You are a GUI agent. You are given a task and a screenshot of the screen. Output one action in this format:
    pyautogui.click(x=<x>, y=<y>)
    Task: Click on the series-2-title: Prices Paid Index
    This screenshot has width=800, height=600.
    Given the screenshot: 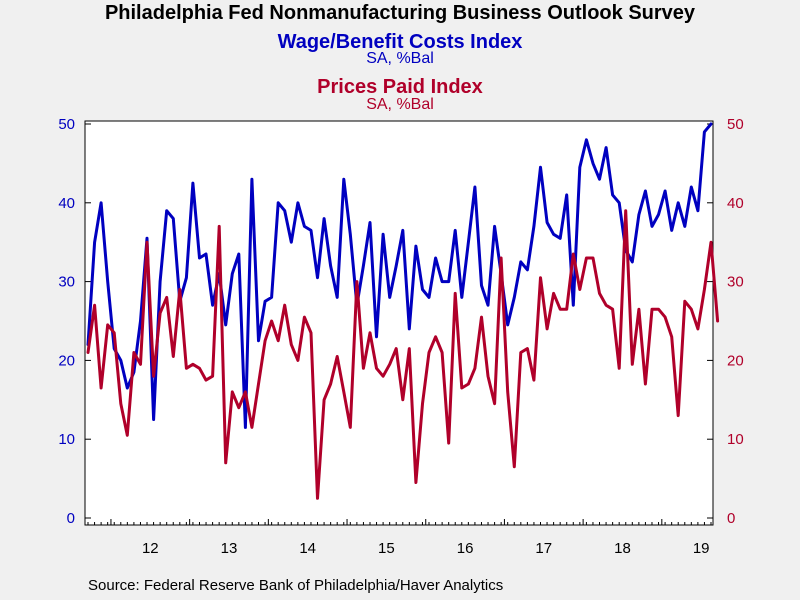 What is the action you would take?
    pyautogui.click(x=400, y=87)
    